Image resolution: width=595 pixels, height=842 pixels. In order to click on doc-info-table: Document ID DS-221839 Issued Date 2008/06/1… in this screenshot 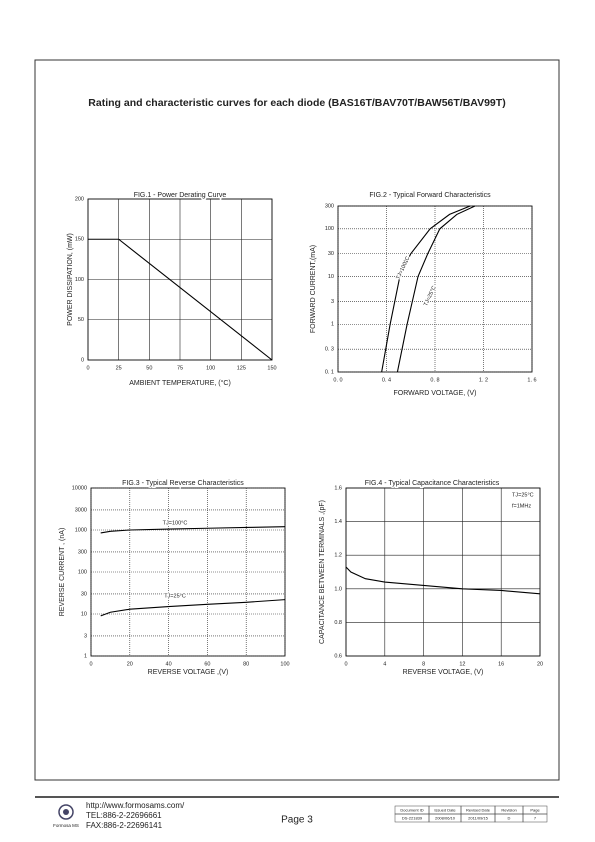, I will do `click(471, 814)`.